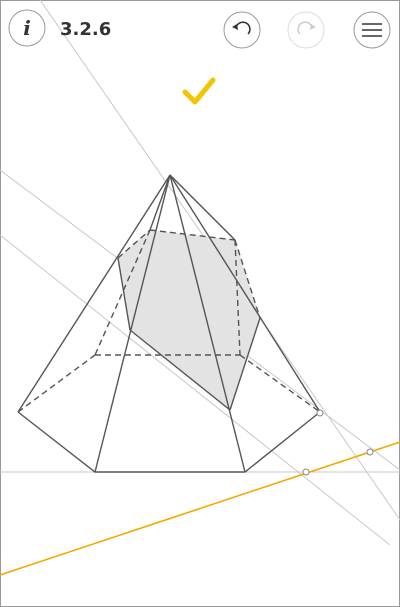  I want to click on undo-button, so click(242, 30).